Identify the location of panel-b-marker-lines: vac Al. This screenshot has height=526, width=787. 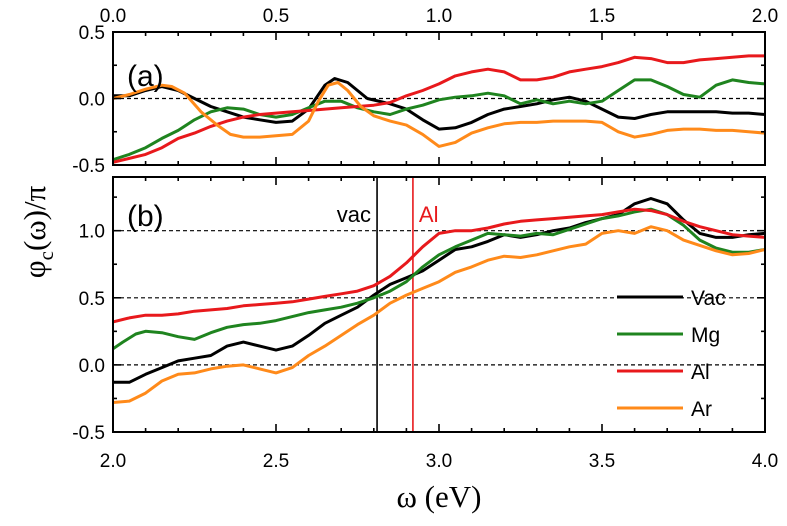
(388, 304).